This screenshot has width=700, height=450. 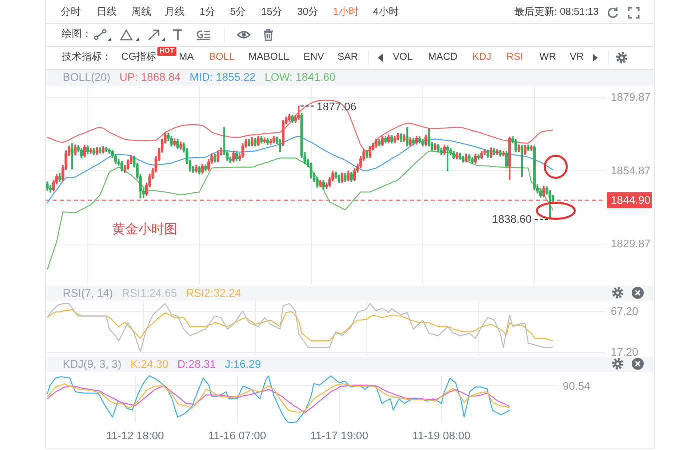 What do you see at coordinates (386, 13) in the screenshot?
I see `text: 4小时` at bounding box center [386, 13].